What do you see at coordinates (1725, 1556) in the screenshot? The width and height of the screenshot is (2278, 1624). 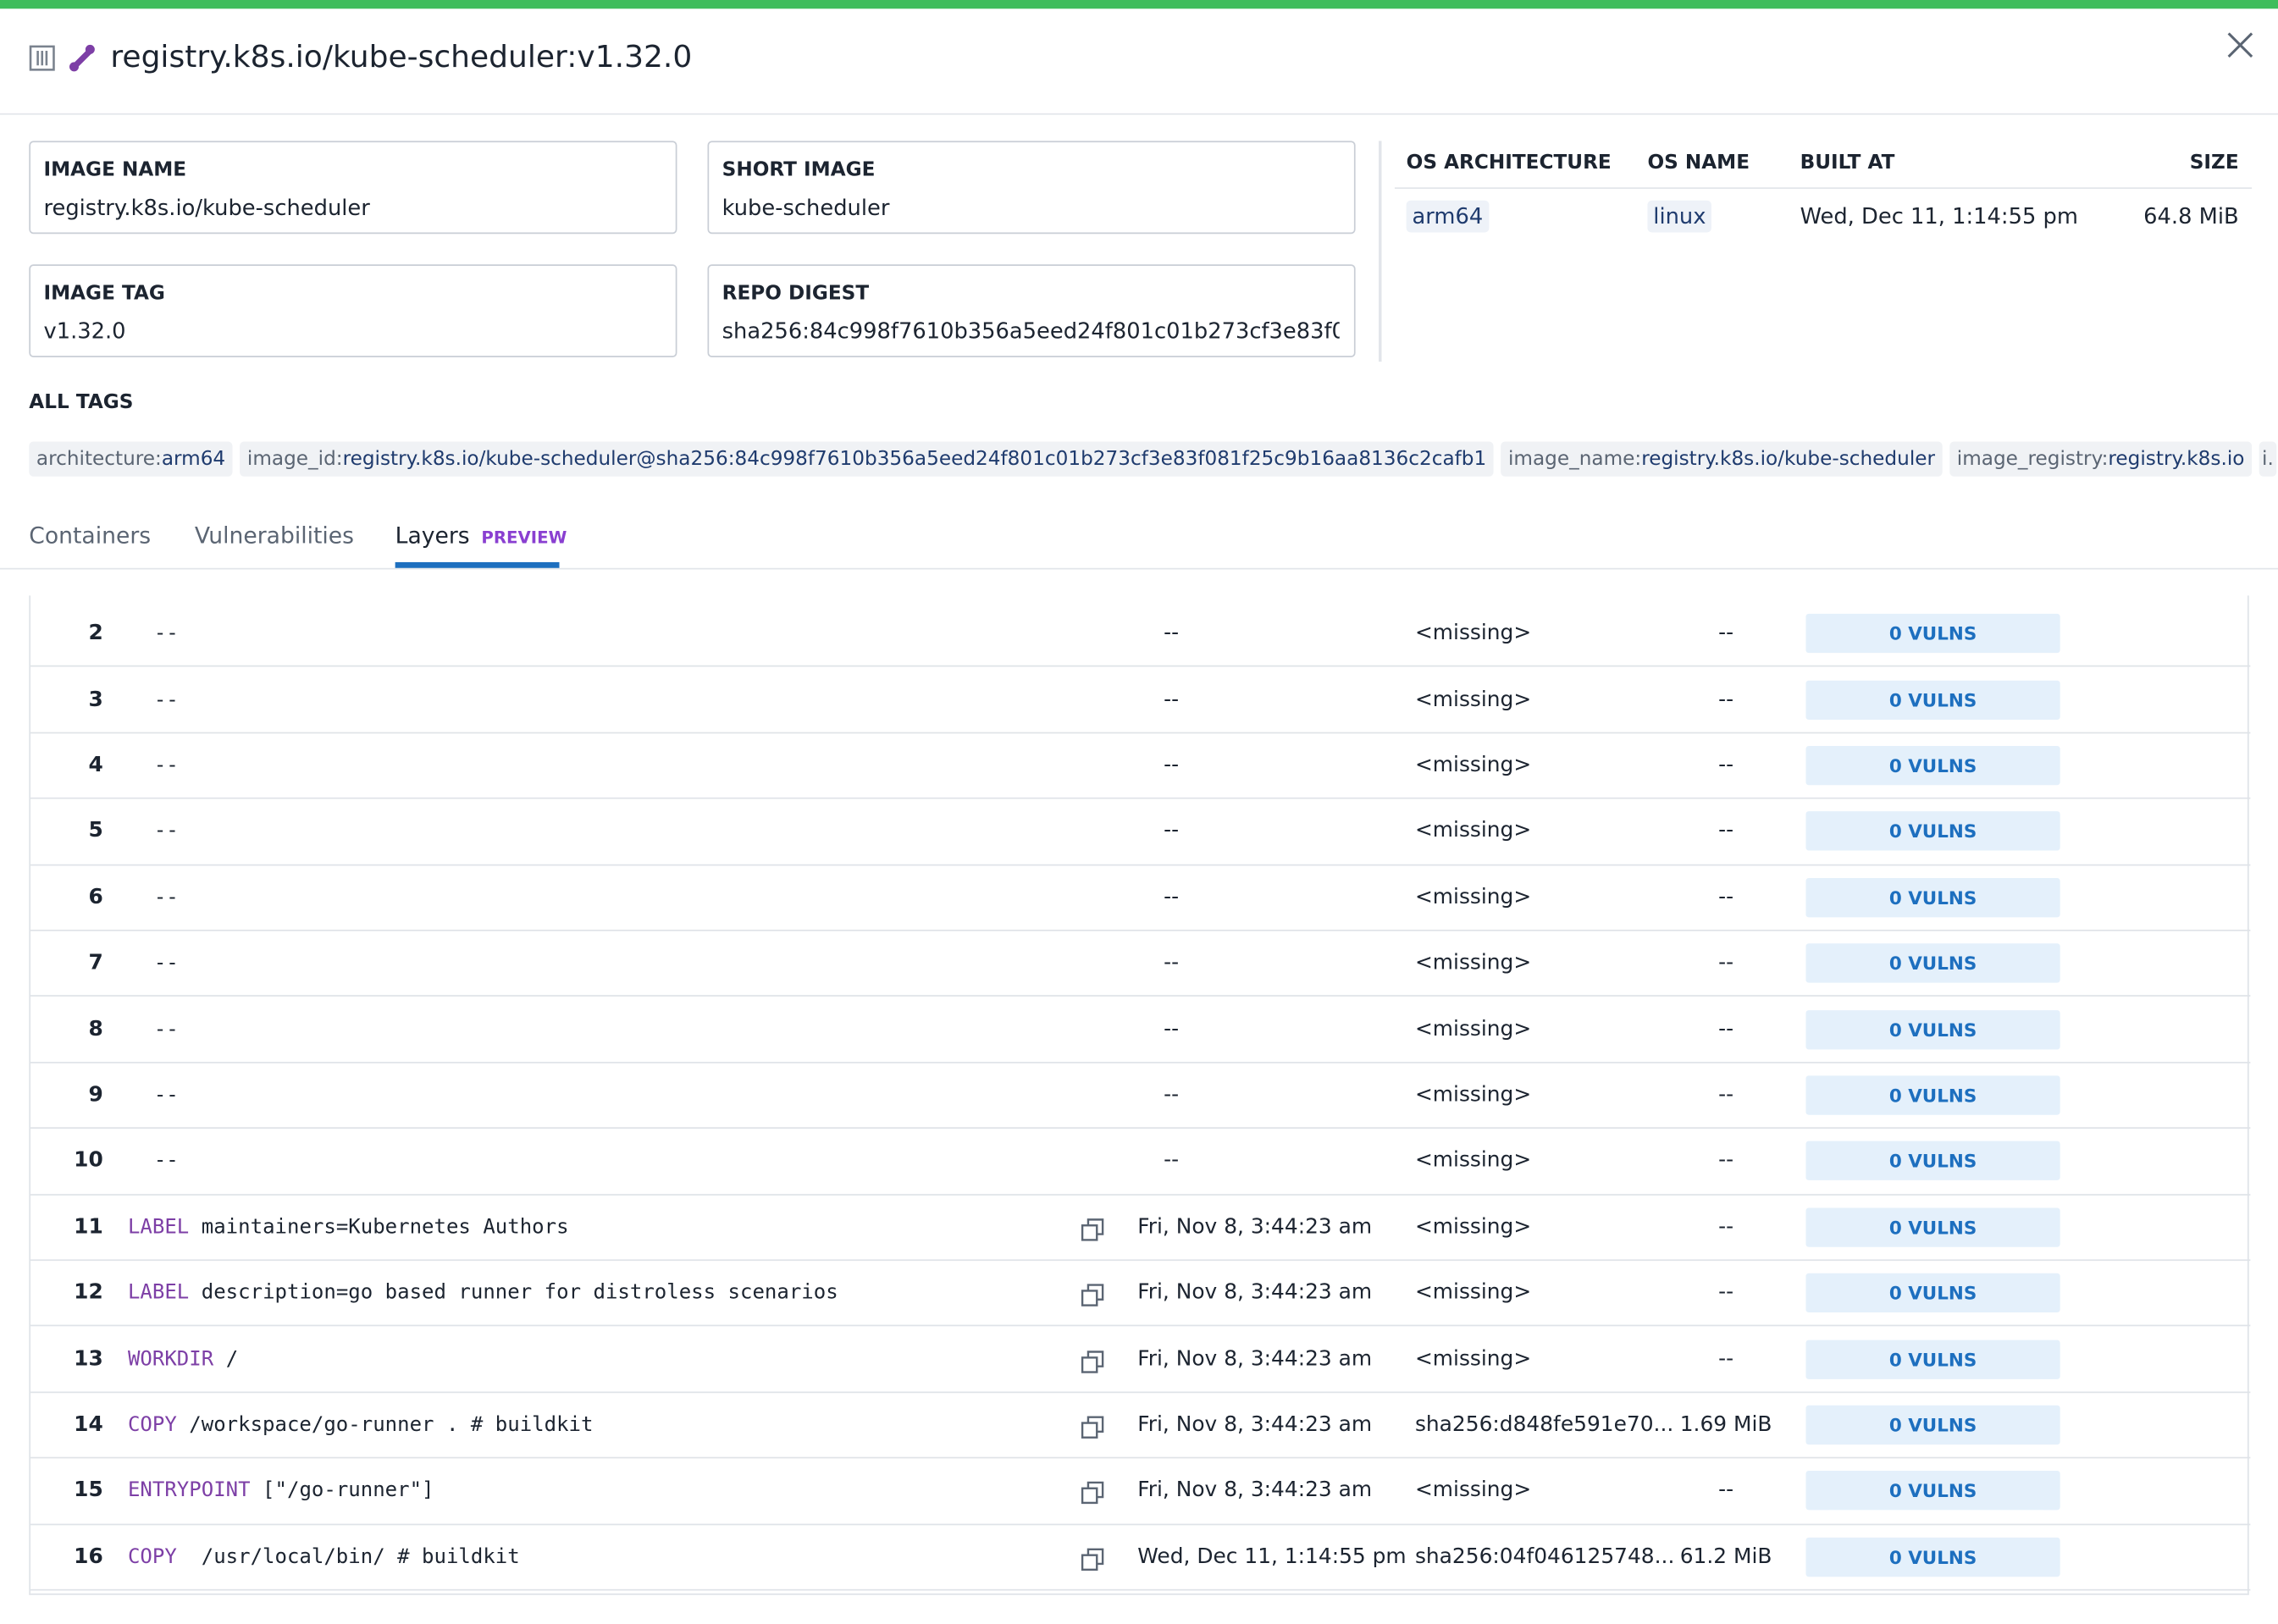 I see `layer-size: 61.2 MiB` at bounding box center [1725, 1556].